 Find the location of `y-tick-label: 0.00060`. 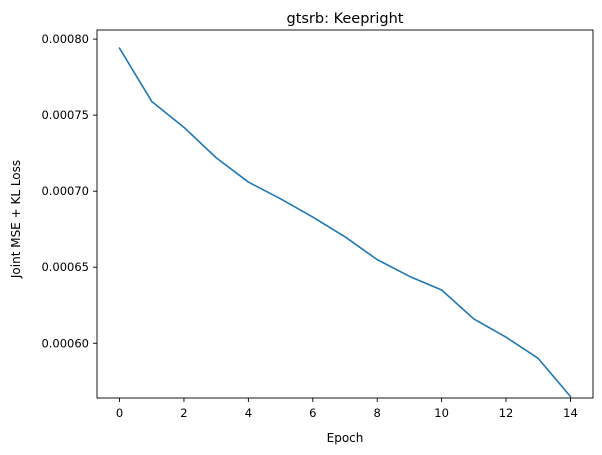

y-tick-label: 0.00060 is located at coordinates (65, 343).